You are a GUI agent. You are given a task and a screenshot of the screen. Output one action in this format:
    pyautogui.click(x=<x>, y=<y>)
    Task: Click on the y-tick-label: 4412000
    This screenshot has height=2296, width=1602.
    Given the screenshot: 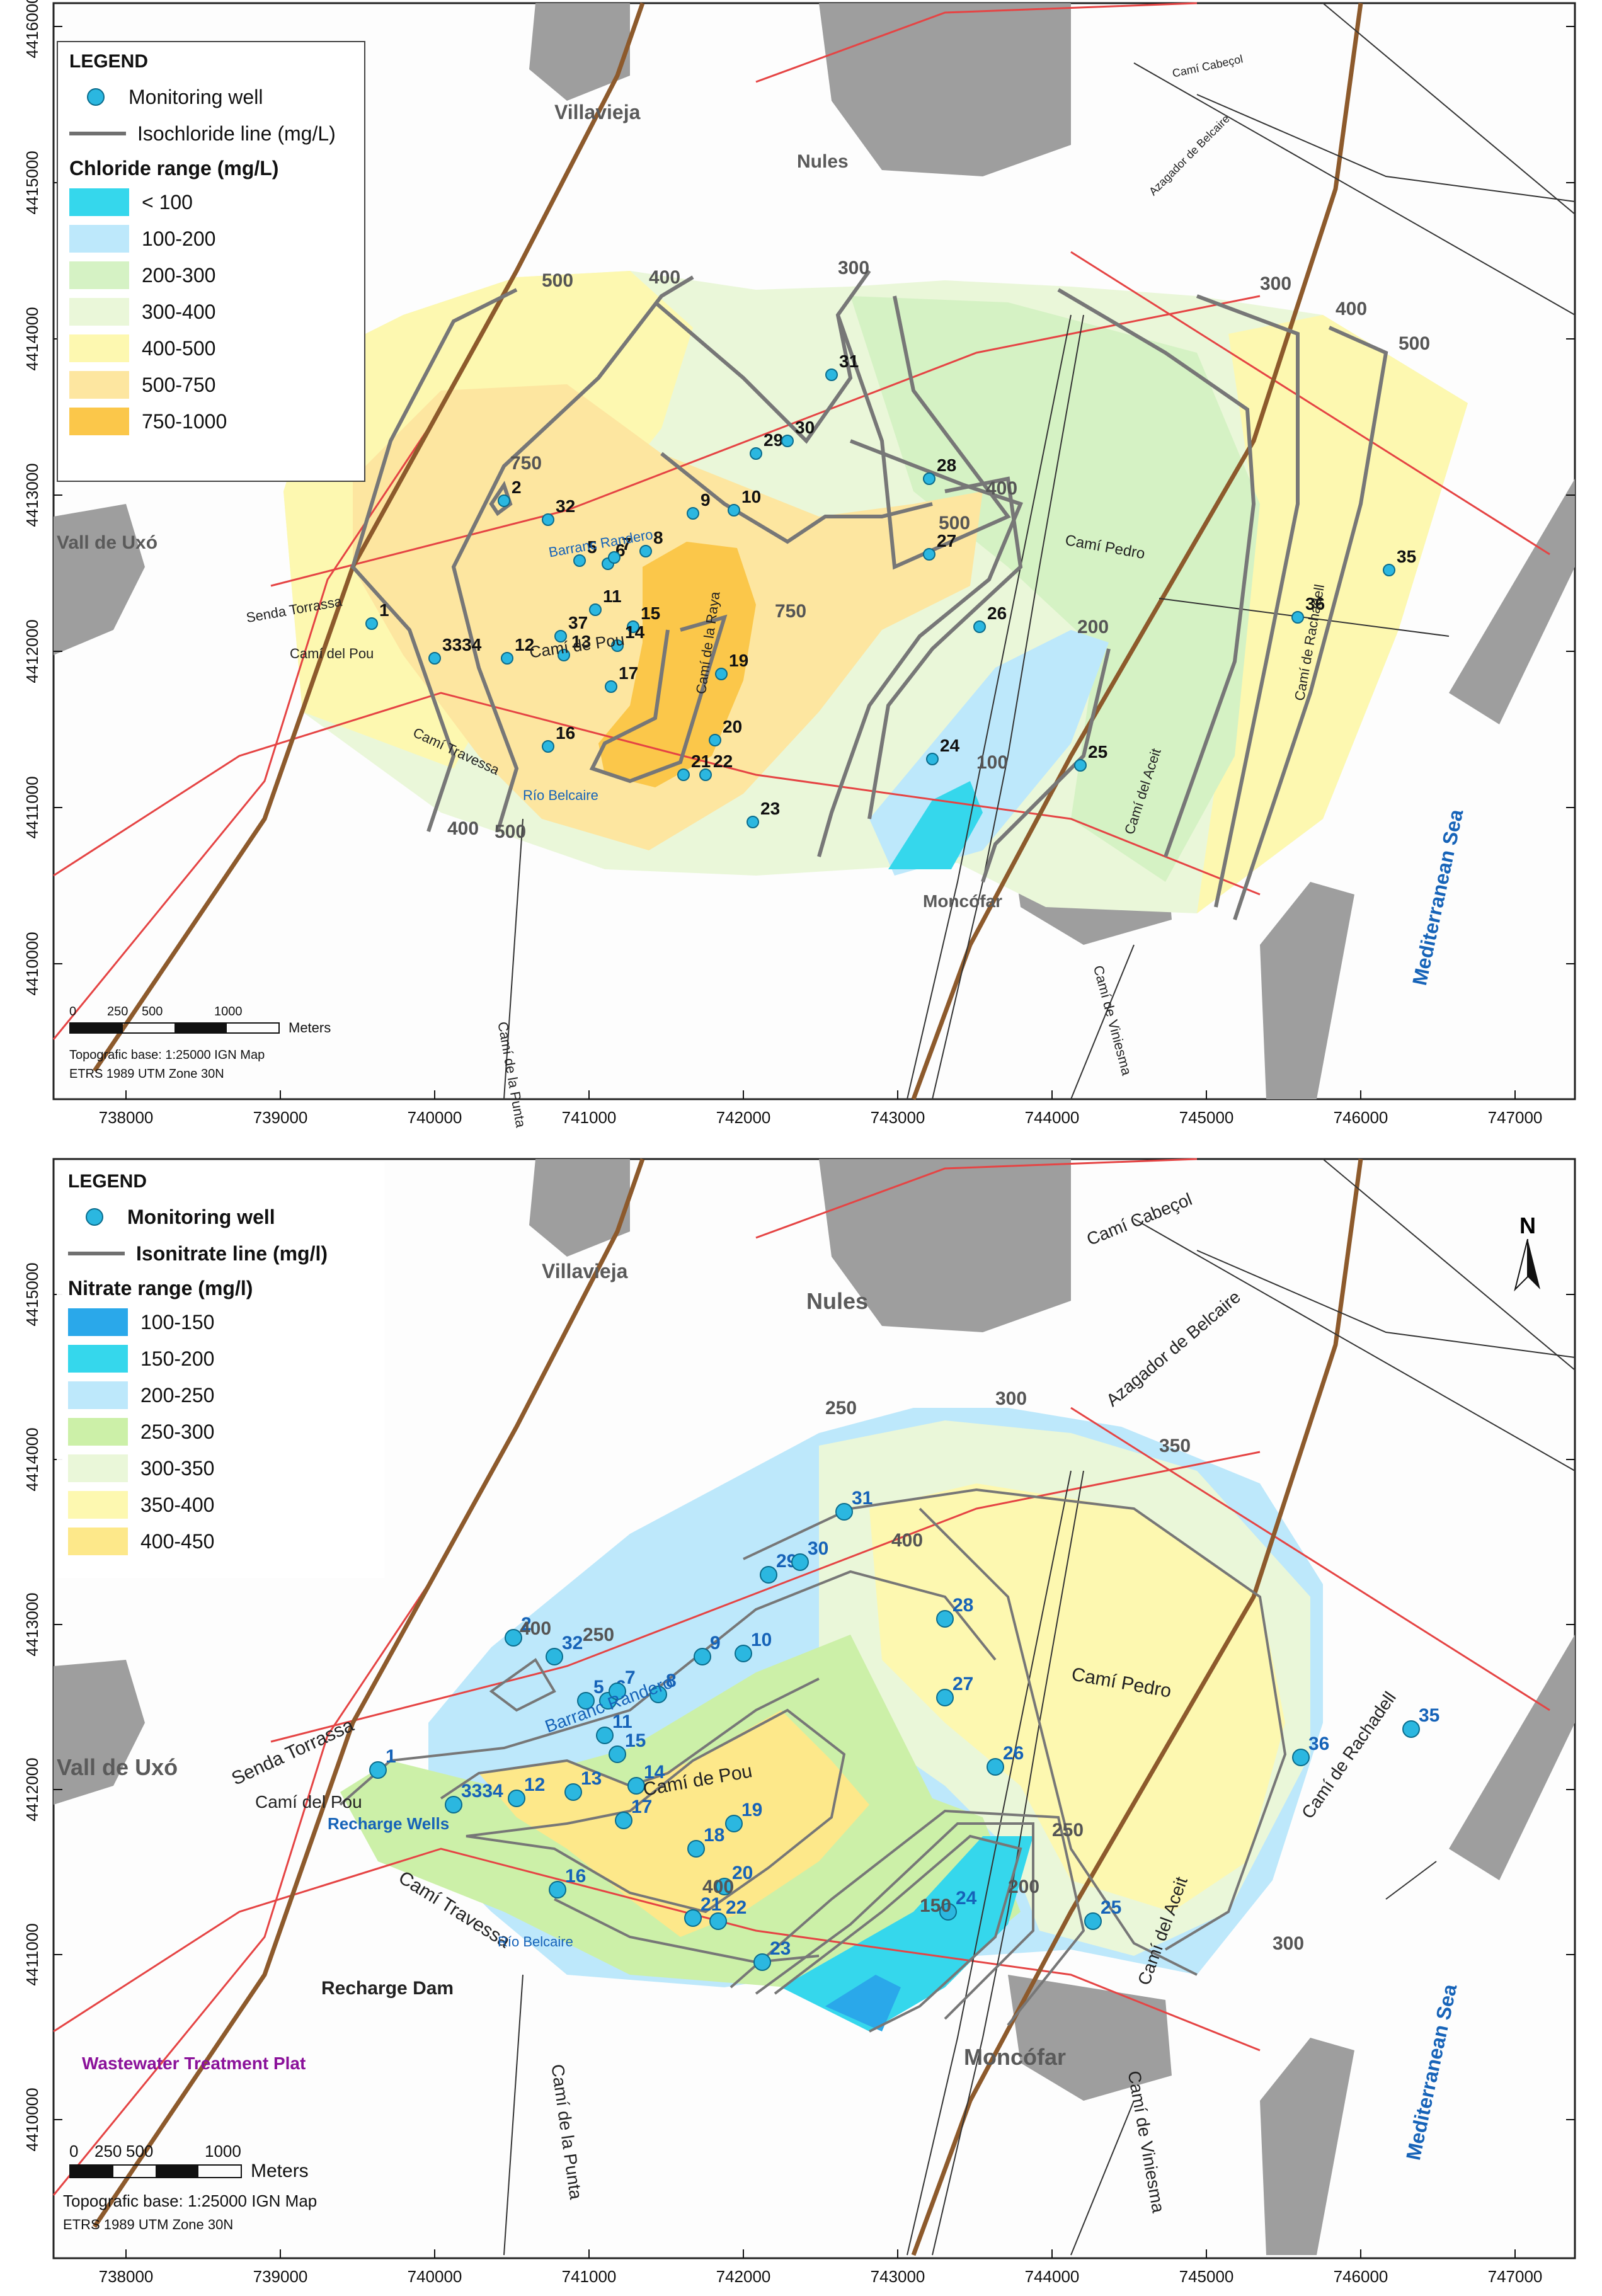 What is the action you would take?
    pyautogui.click(x=32, y=651)
    